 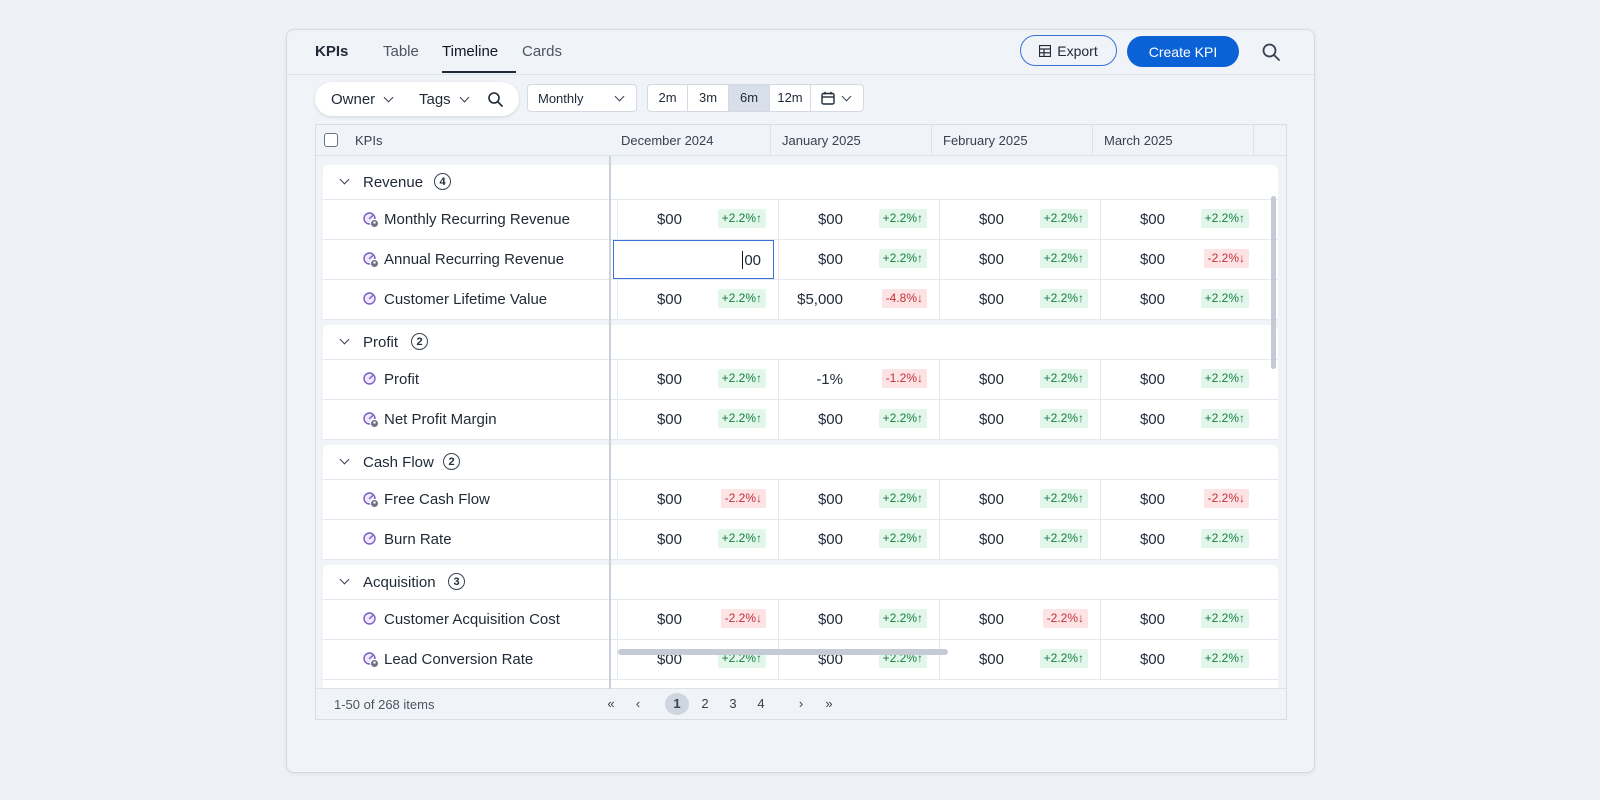 What do you see at coordinates (761, 703) in the screenshot?
I see `page-4-button: 4` at bounding box center [761, 703].